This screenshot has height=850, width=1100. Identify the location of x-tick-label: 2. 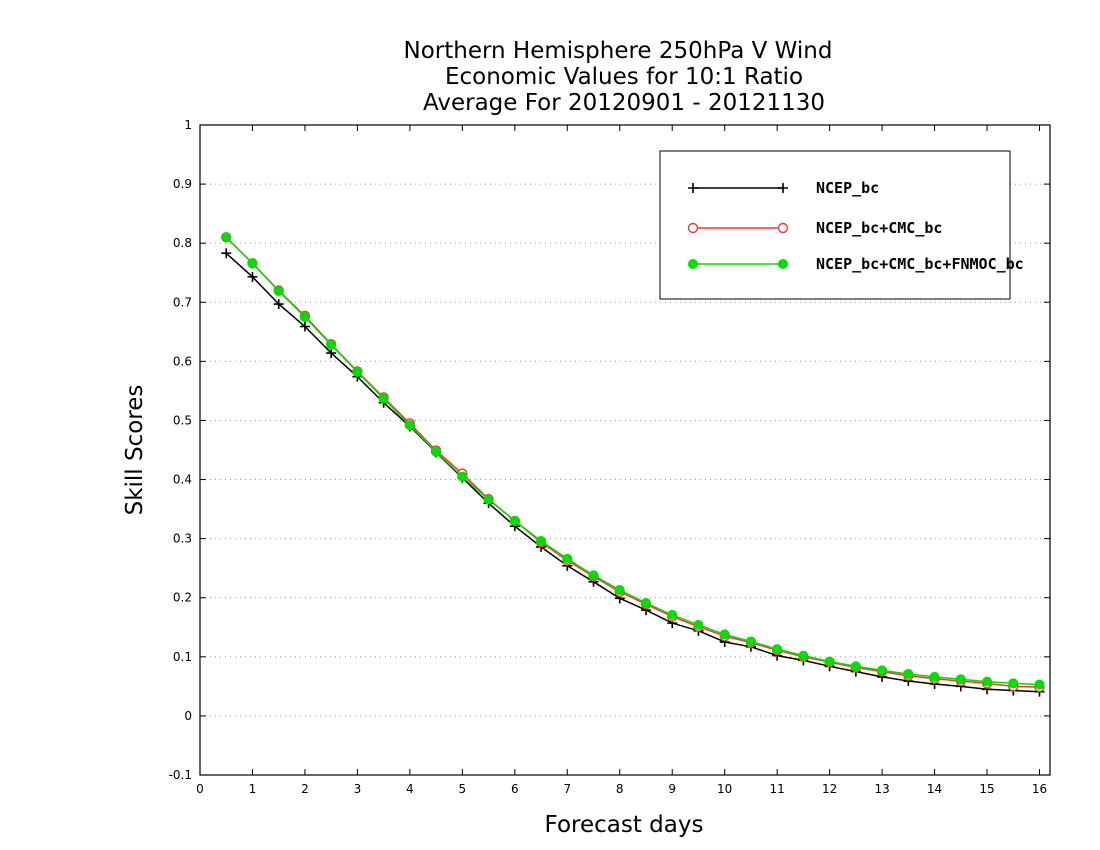
(305, 789).